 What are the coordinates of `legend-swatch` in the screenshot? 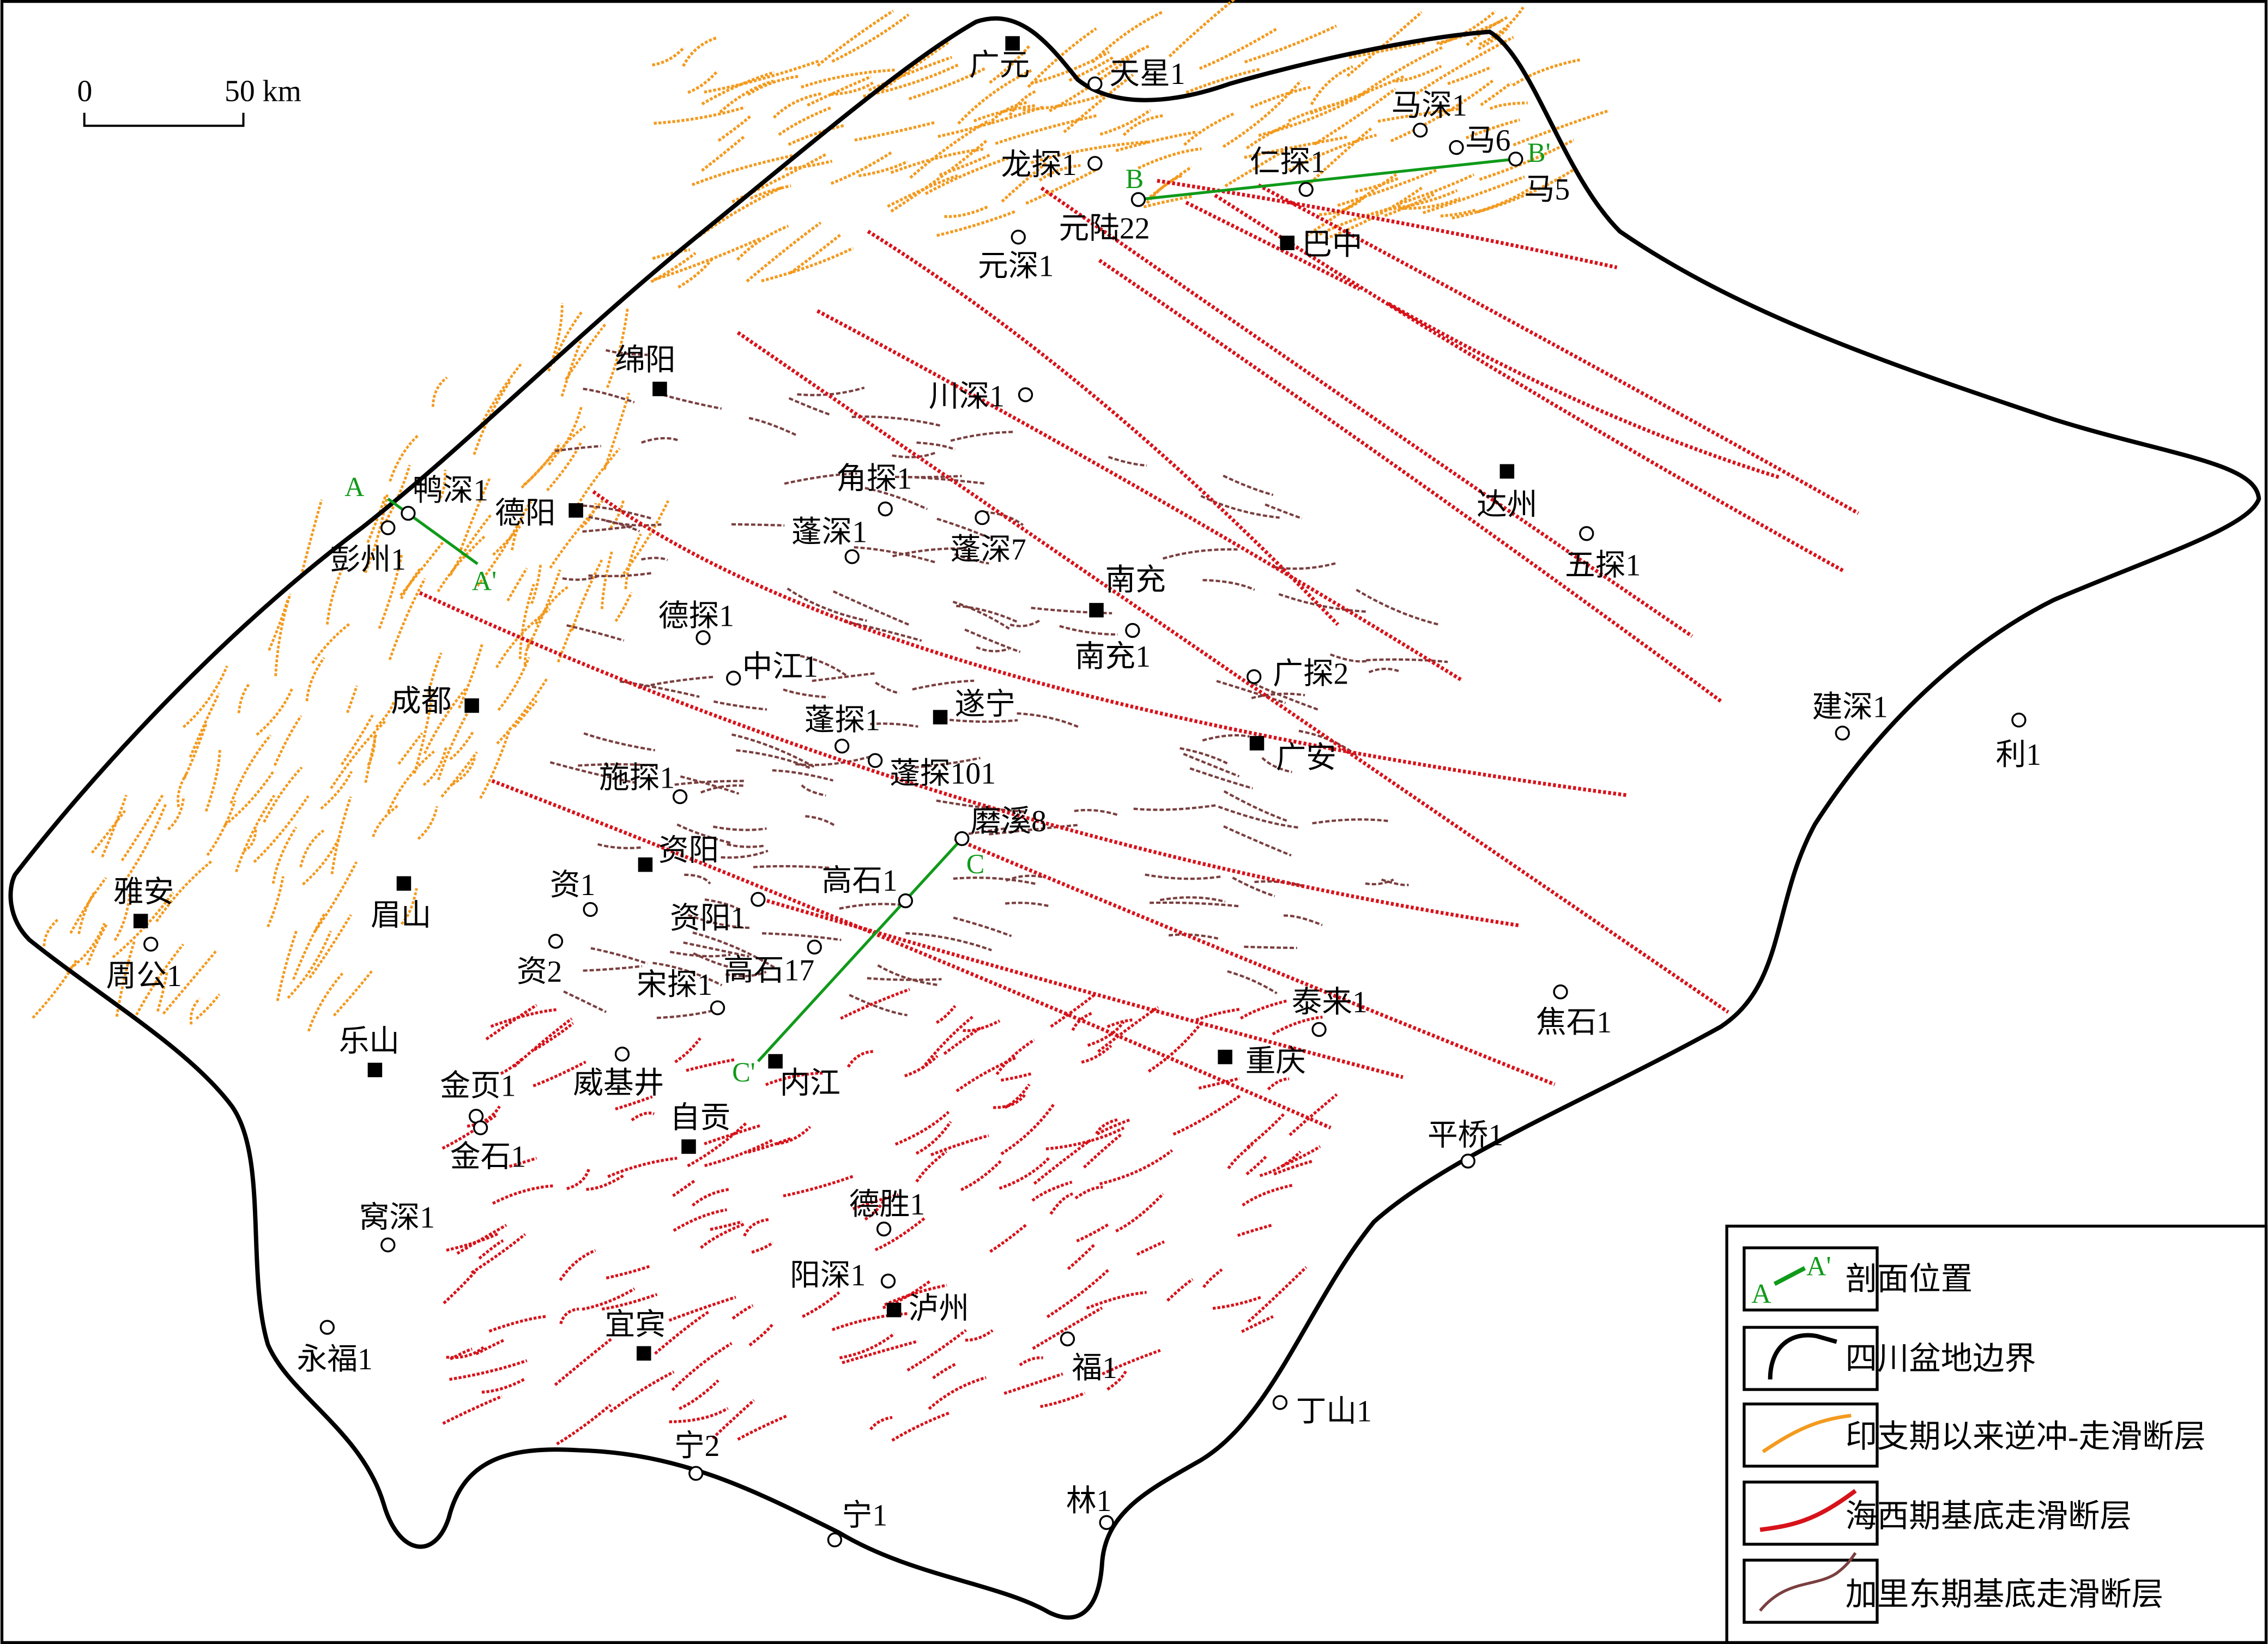 It's located at (1811, 1278).